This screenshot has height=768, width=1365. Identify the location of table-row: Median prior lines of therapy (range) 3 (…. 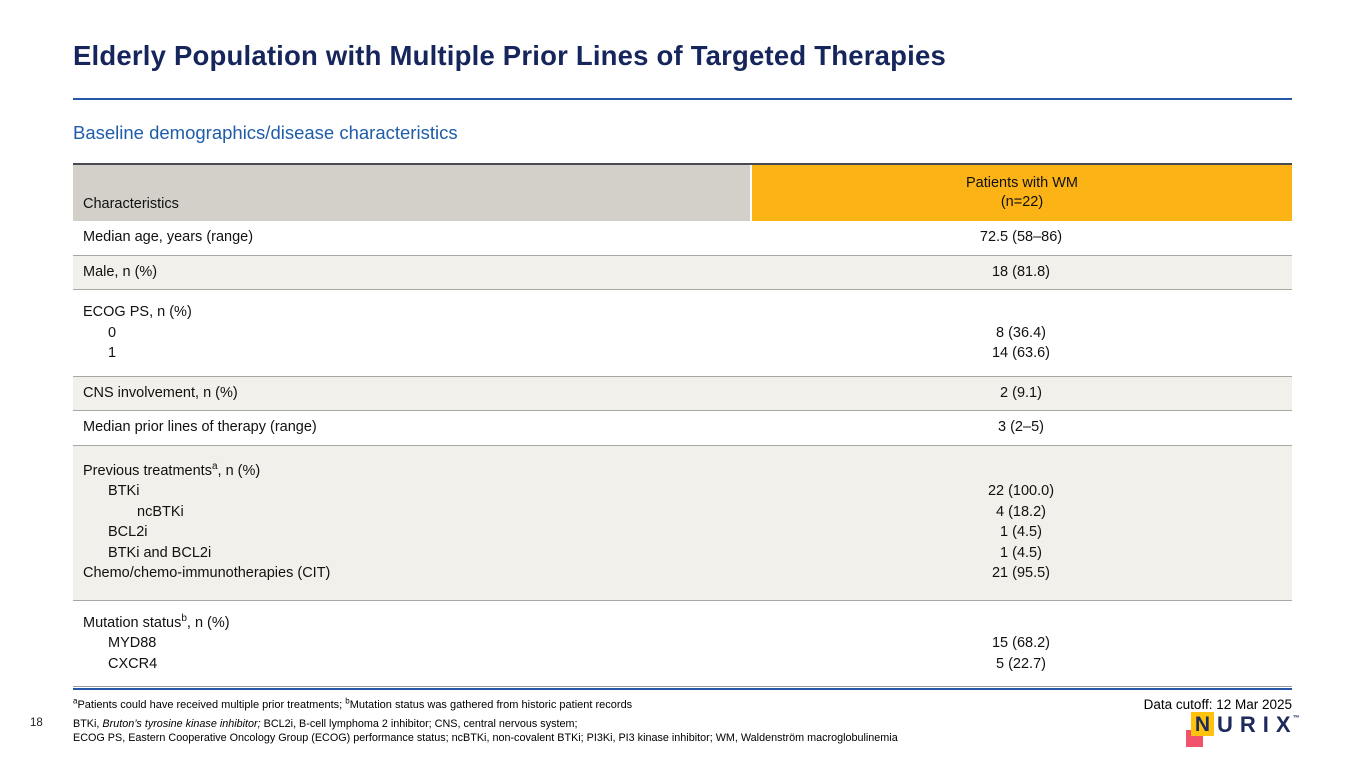
(682, 427).